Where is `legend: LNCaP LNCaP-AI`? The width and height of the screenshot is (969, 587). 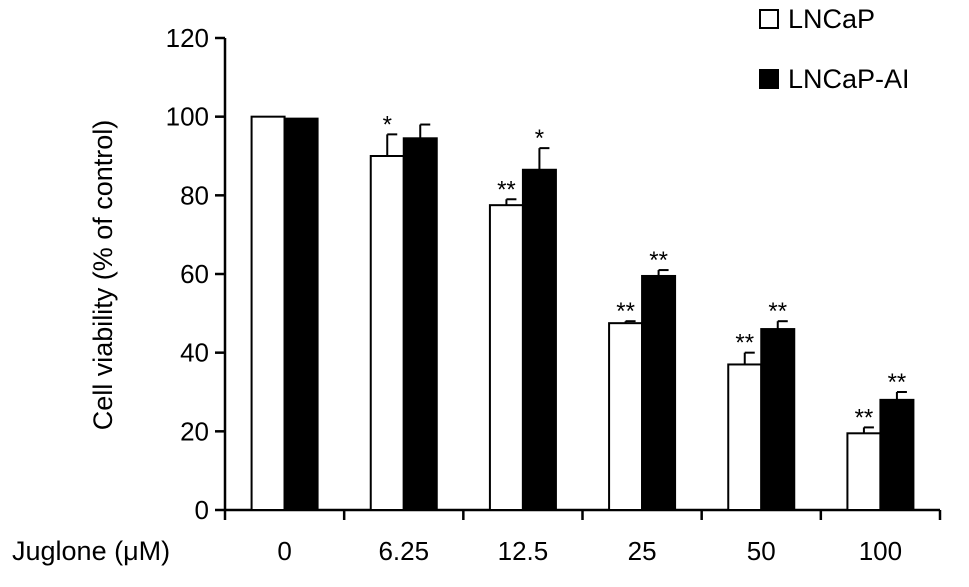 legend: LNCaP LNCaP-AI is located at coordinates (834, 49).